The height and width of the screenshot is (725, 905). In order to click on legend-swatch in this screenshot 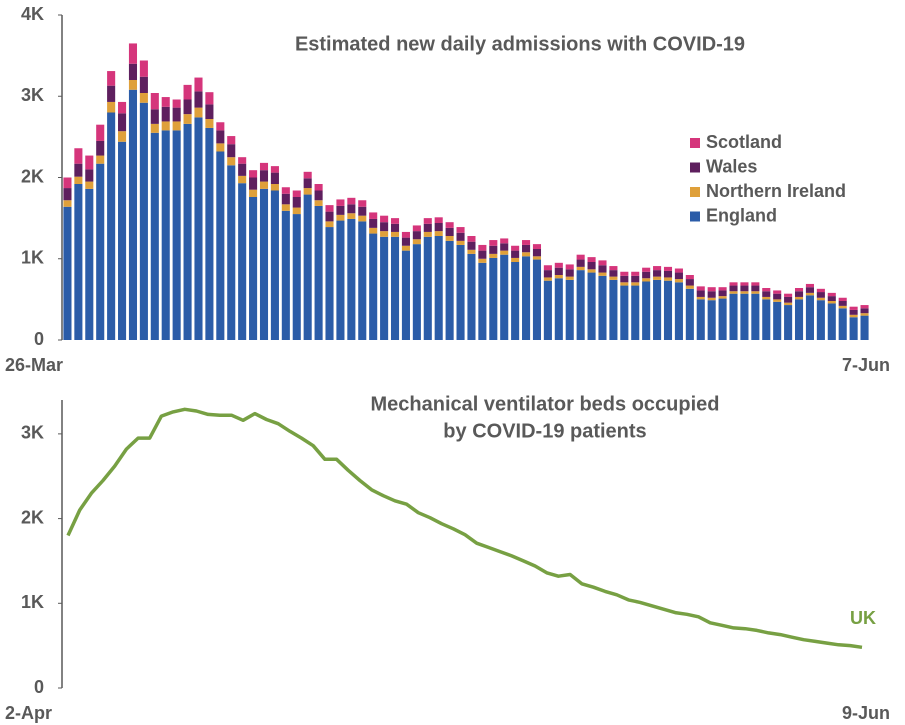, I will do `click(695, 192)`.